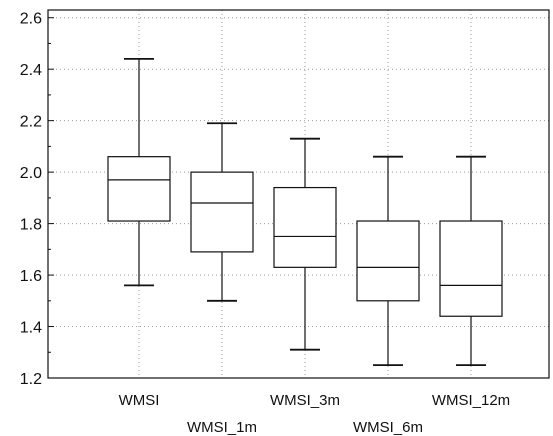  Describe the element at coordinates (31, 19) in the screenshot. I see `y-tick-label: 2.6` at that location.